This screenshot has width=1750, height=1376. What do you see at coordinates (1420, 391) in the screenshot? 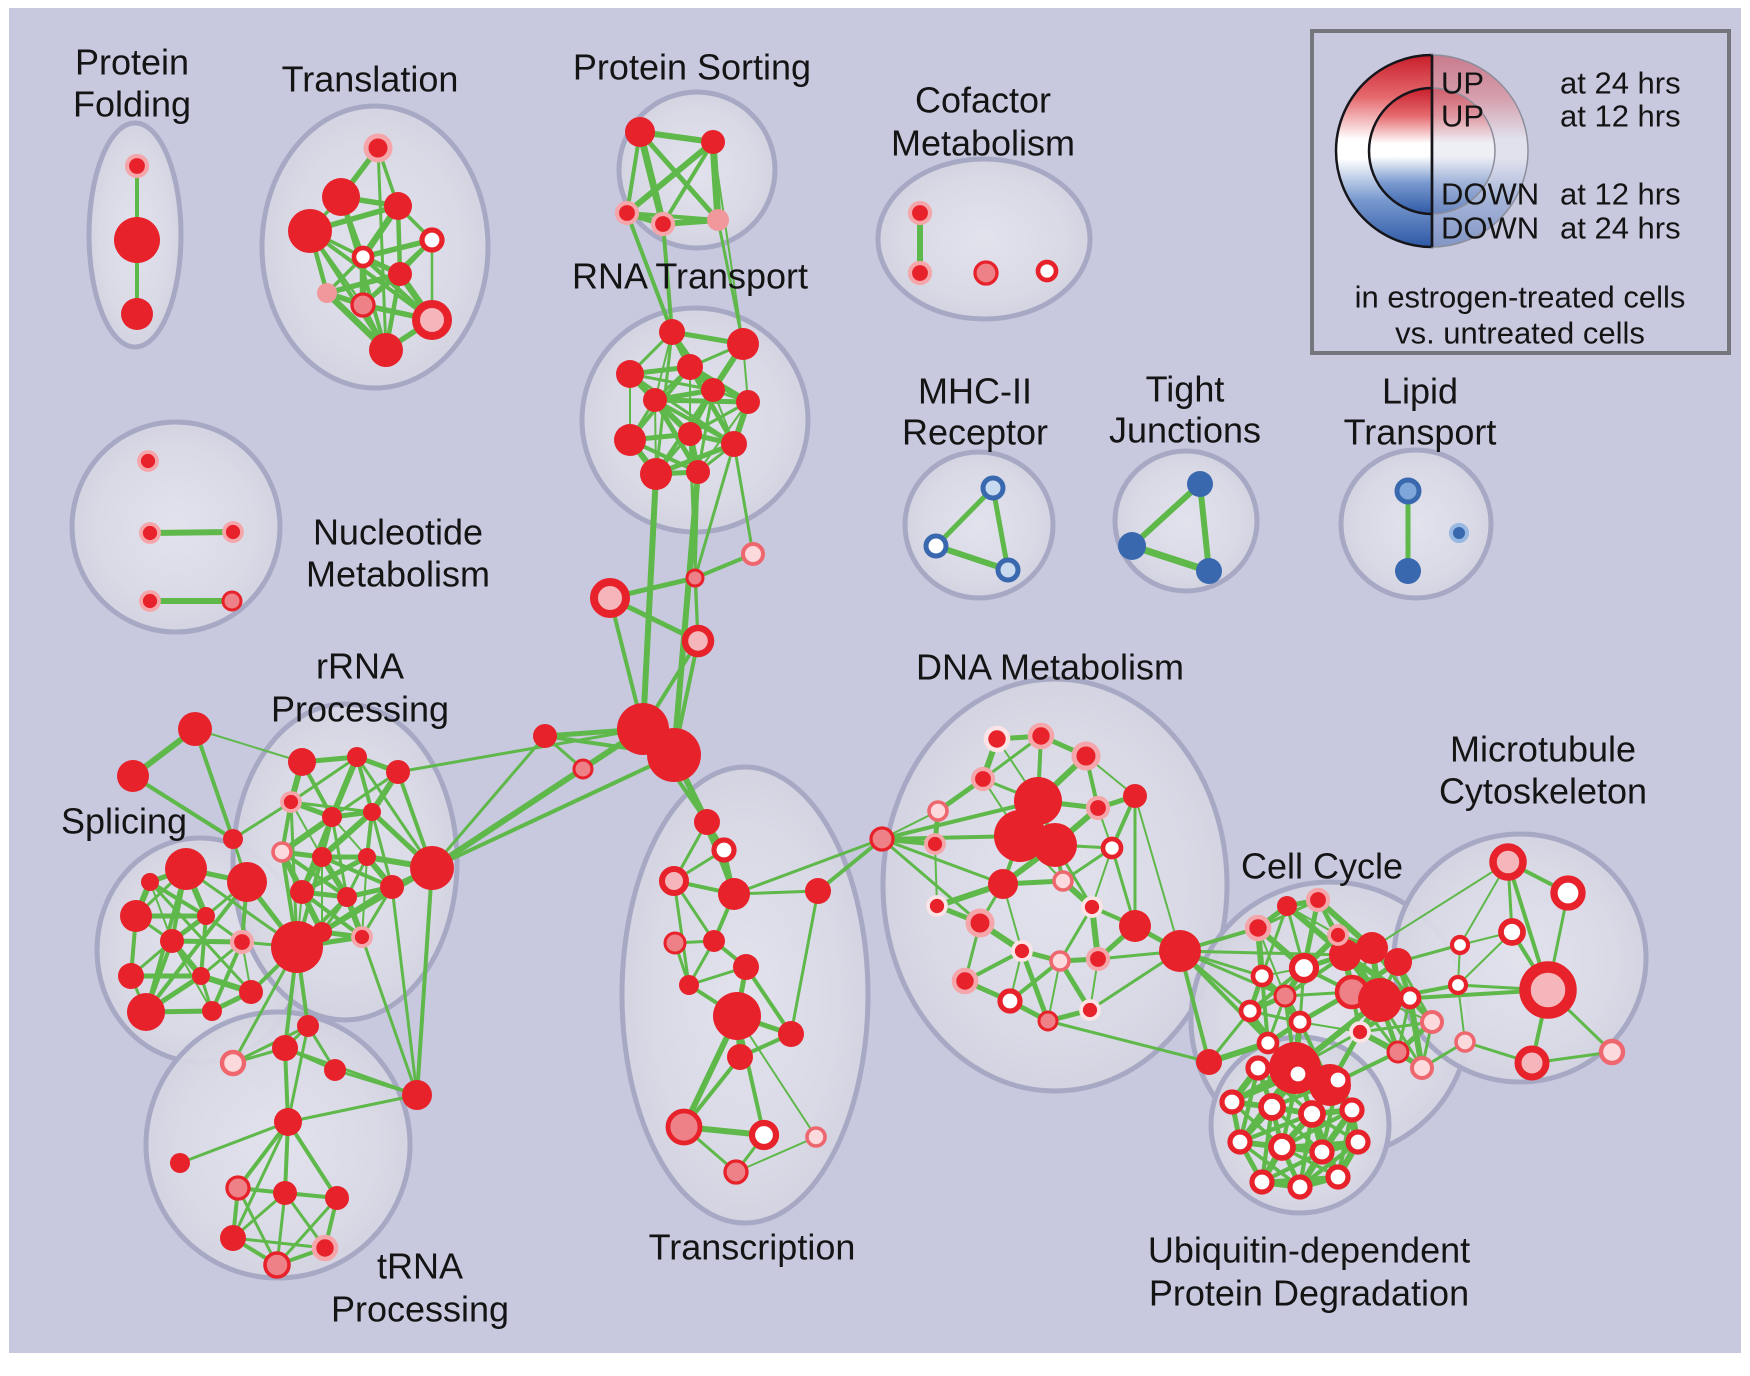
I see `label-lipid-1: Lipid` at bounding box center [1420, 391].